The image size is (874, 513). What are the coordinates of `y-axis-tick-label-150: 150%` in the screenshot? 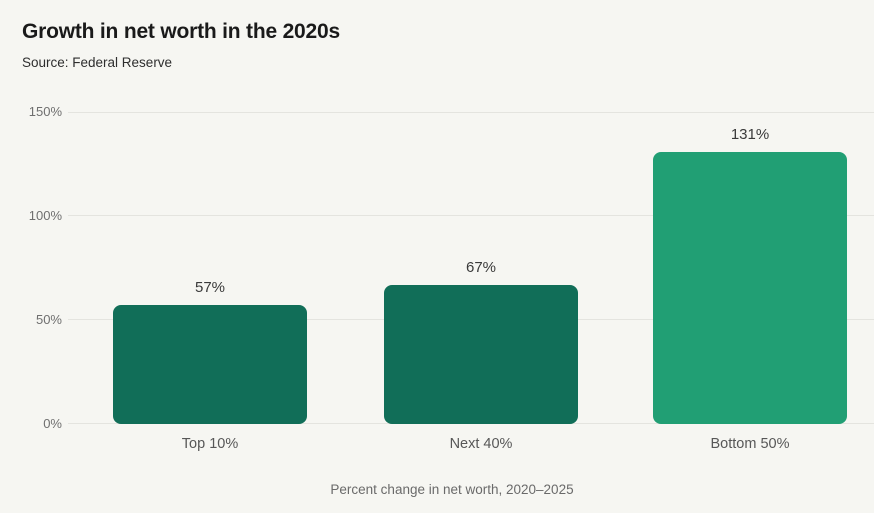 It's located at (45, 111).